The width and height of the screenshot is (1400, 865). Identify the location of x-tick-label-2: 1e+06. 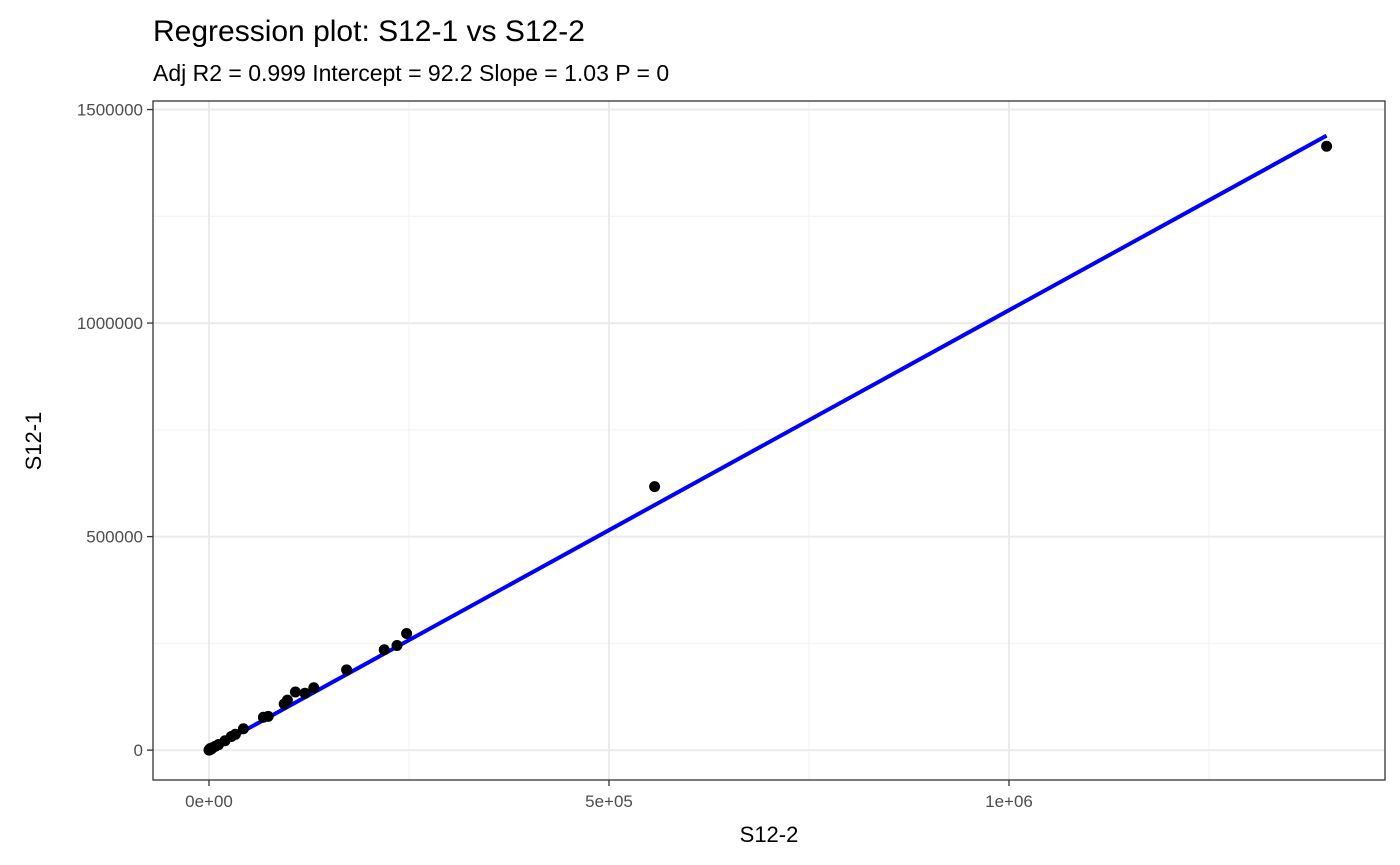
(1009, 801).